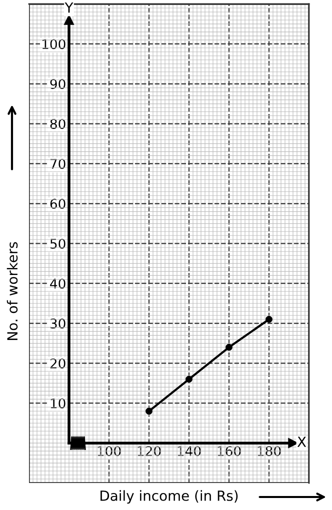 This screenshot has width=332, height=510. I want to click on y-tick-label: 100, so click(54, 44).